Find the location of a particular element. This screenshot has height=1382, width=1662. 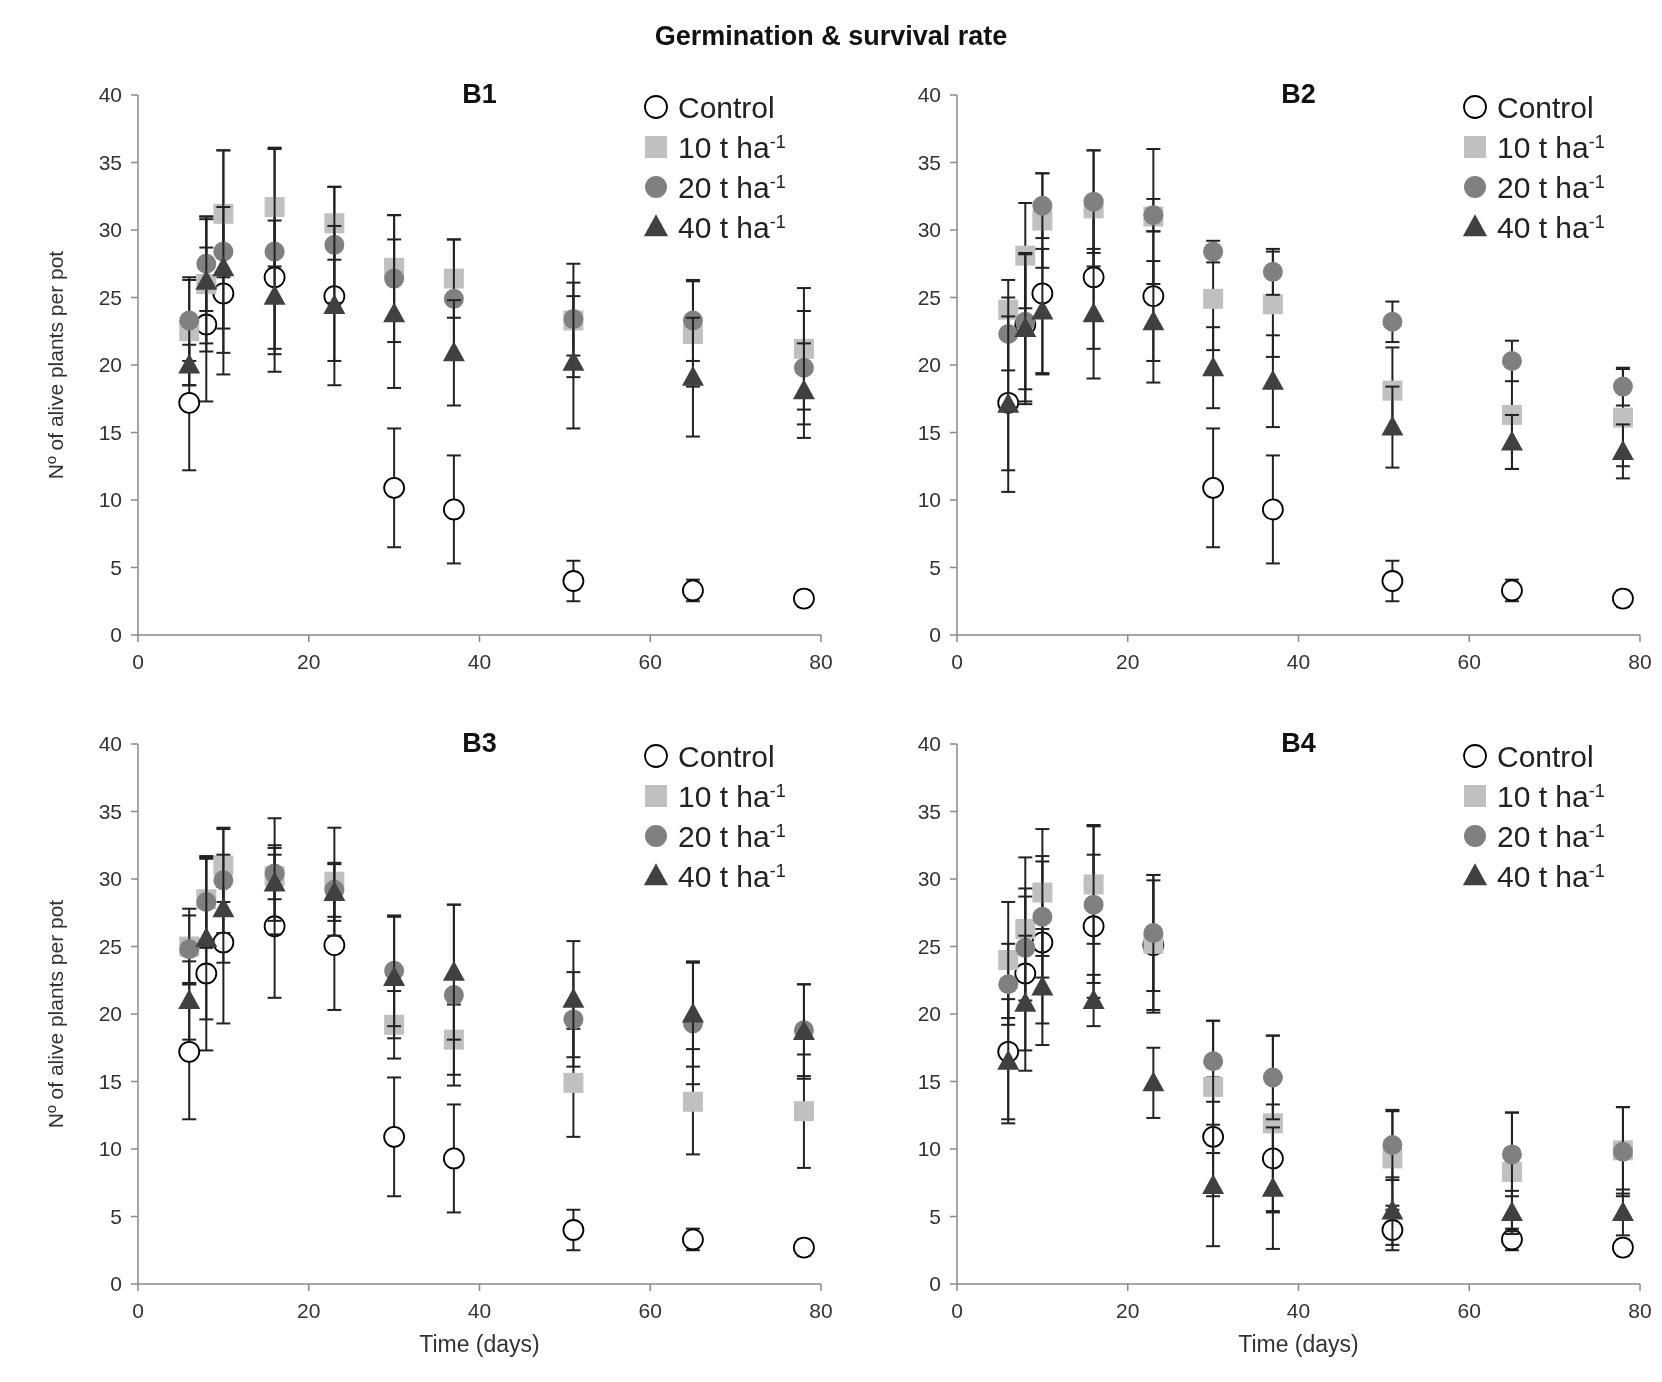

chart-title: B2 is located at coordinates (1298, 94).